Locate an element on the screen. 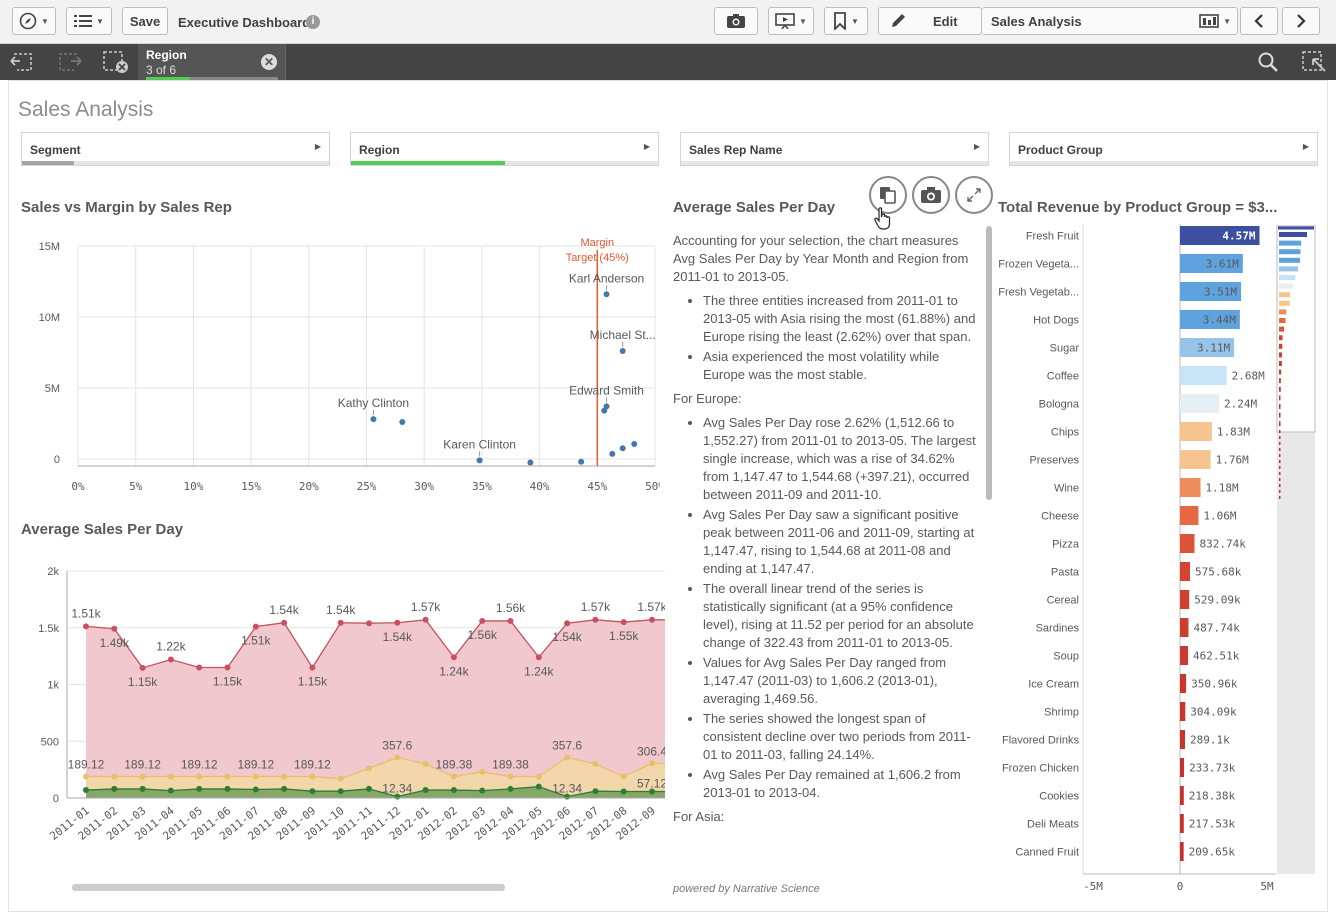  expand-icon: ▶ is located at coordinates (646, 146).